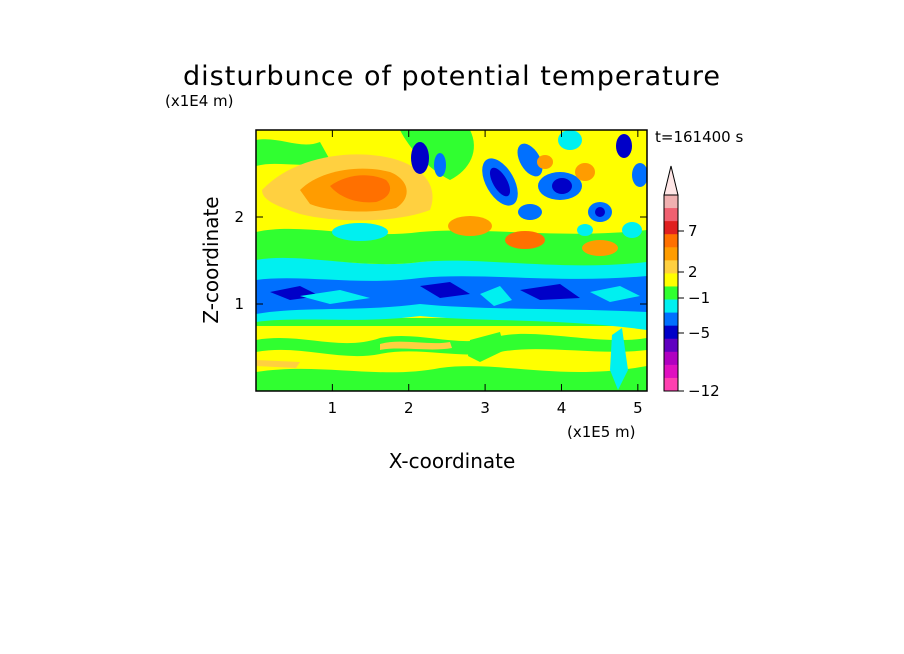  I want to click on x-tick-label: 4, so click(562, 408).